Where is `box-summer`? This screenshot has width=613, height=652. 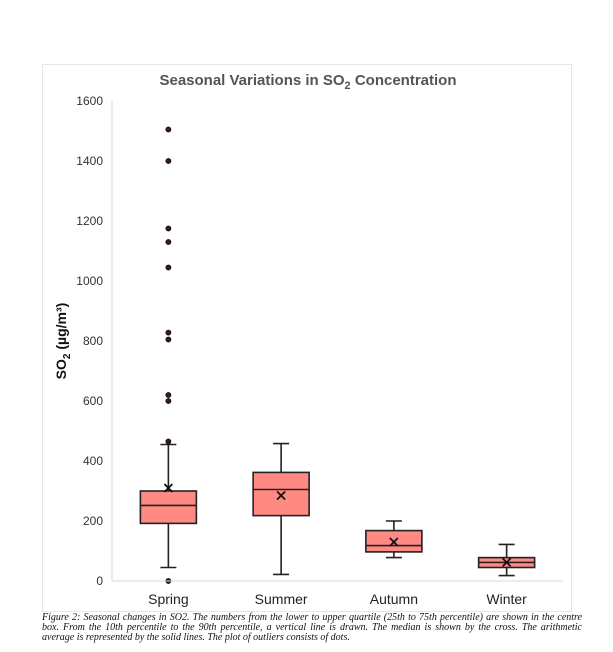 box-summer is located at coordinates (281, 509).